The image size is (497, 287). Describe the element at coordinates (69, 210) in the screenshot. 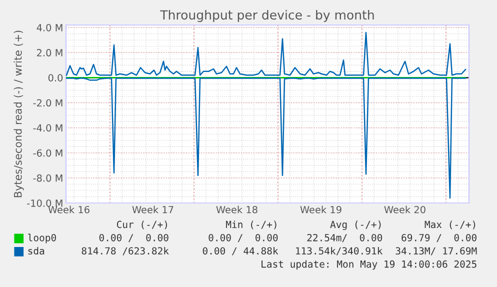

I see `x-tick-label: Week 16` at that location.